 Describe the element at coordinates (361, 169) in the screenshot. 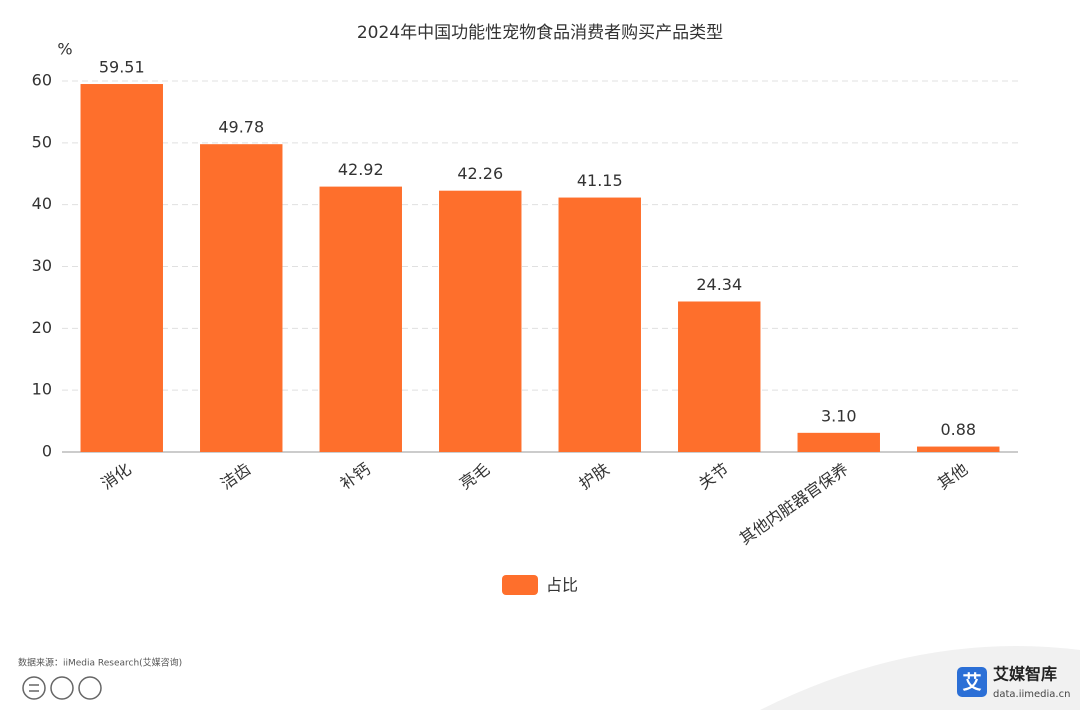

I see `value-label: 42.92` at that location.